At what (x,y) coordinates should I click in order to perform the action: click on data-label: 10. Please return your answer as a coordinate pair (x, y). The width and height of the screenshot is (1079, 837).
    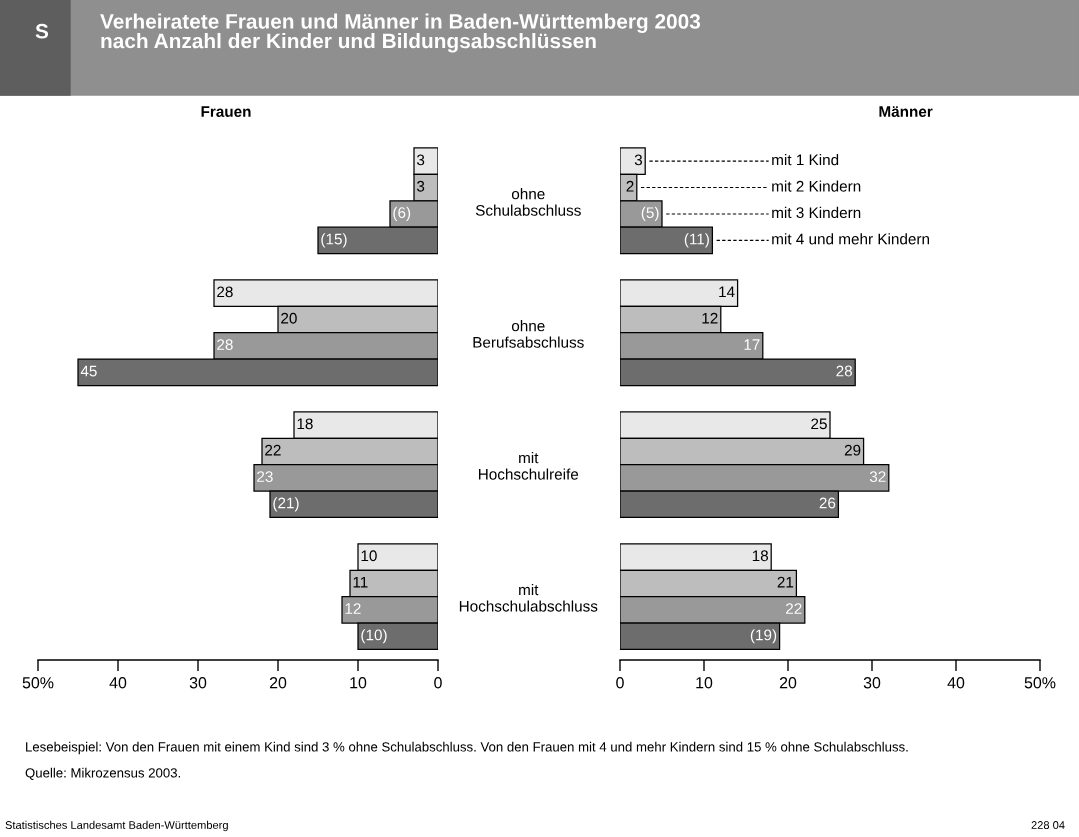
    Looking at the image, I should click on (369, 556).